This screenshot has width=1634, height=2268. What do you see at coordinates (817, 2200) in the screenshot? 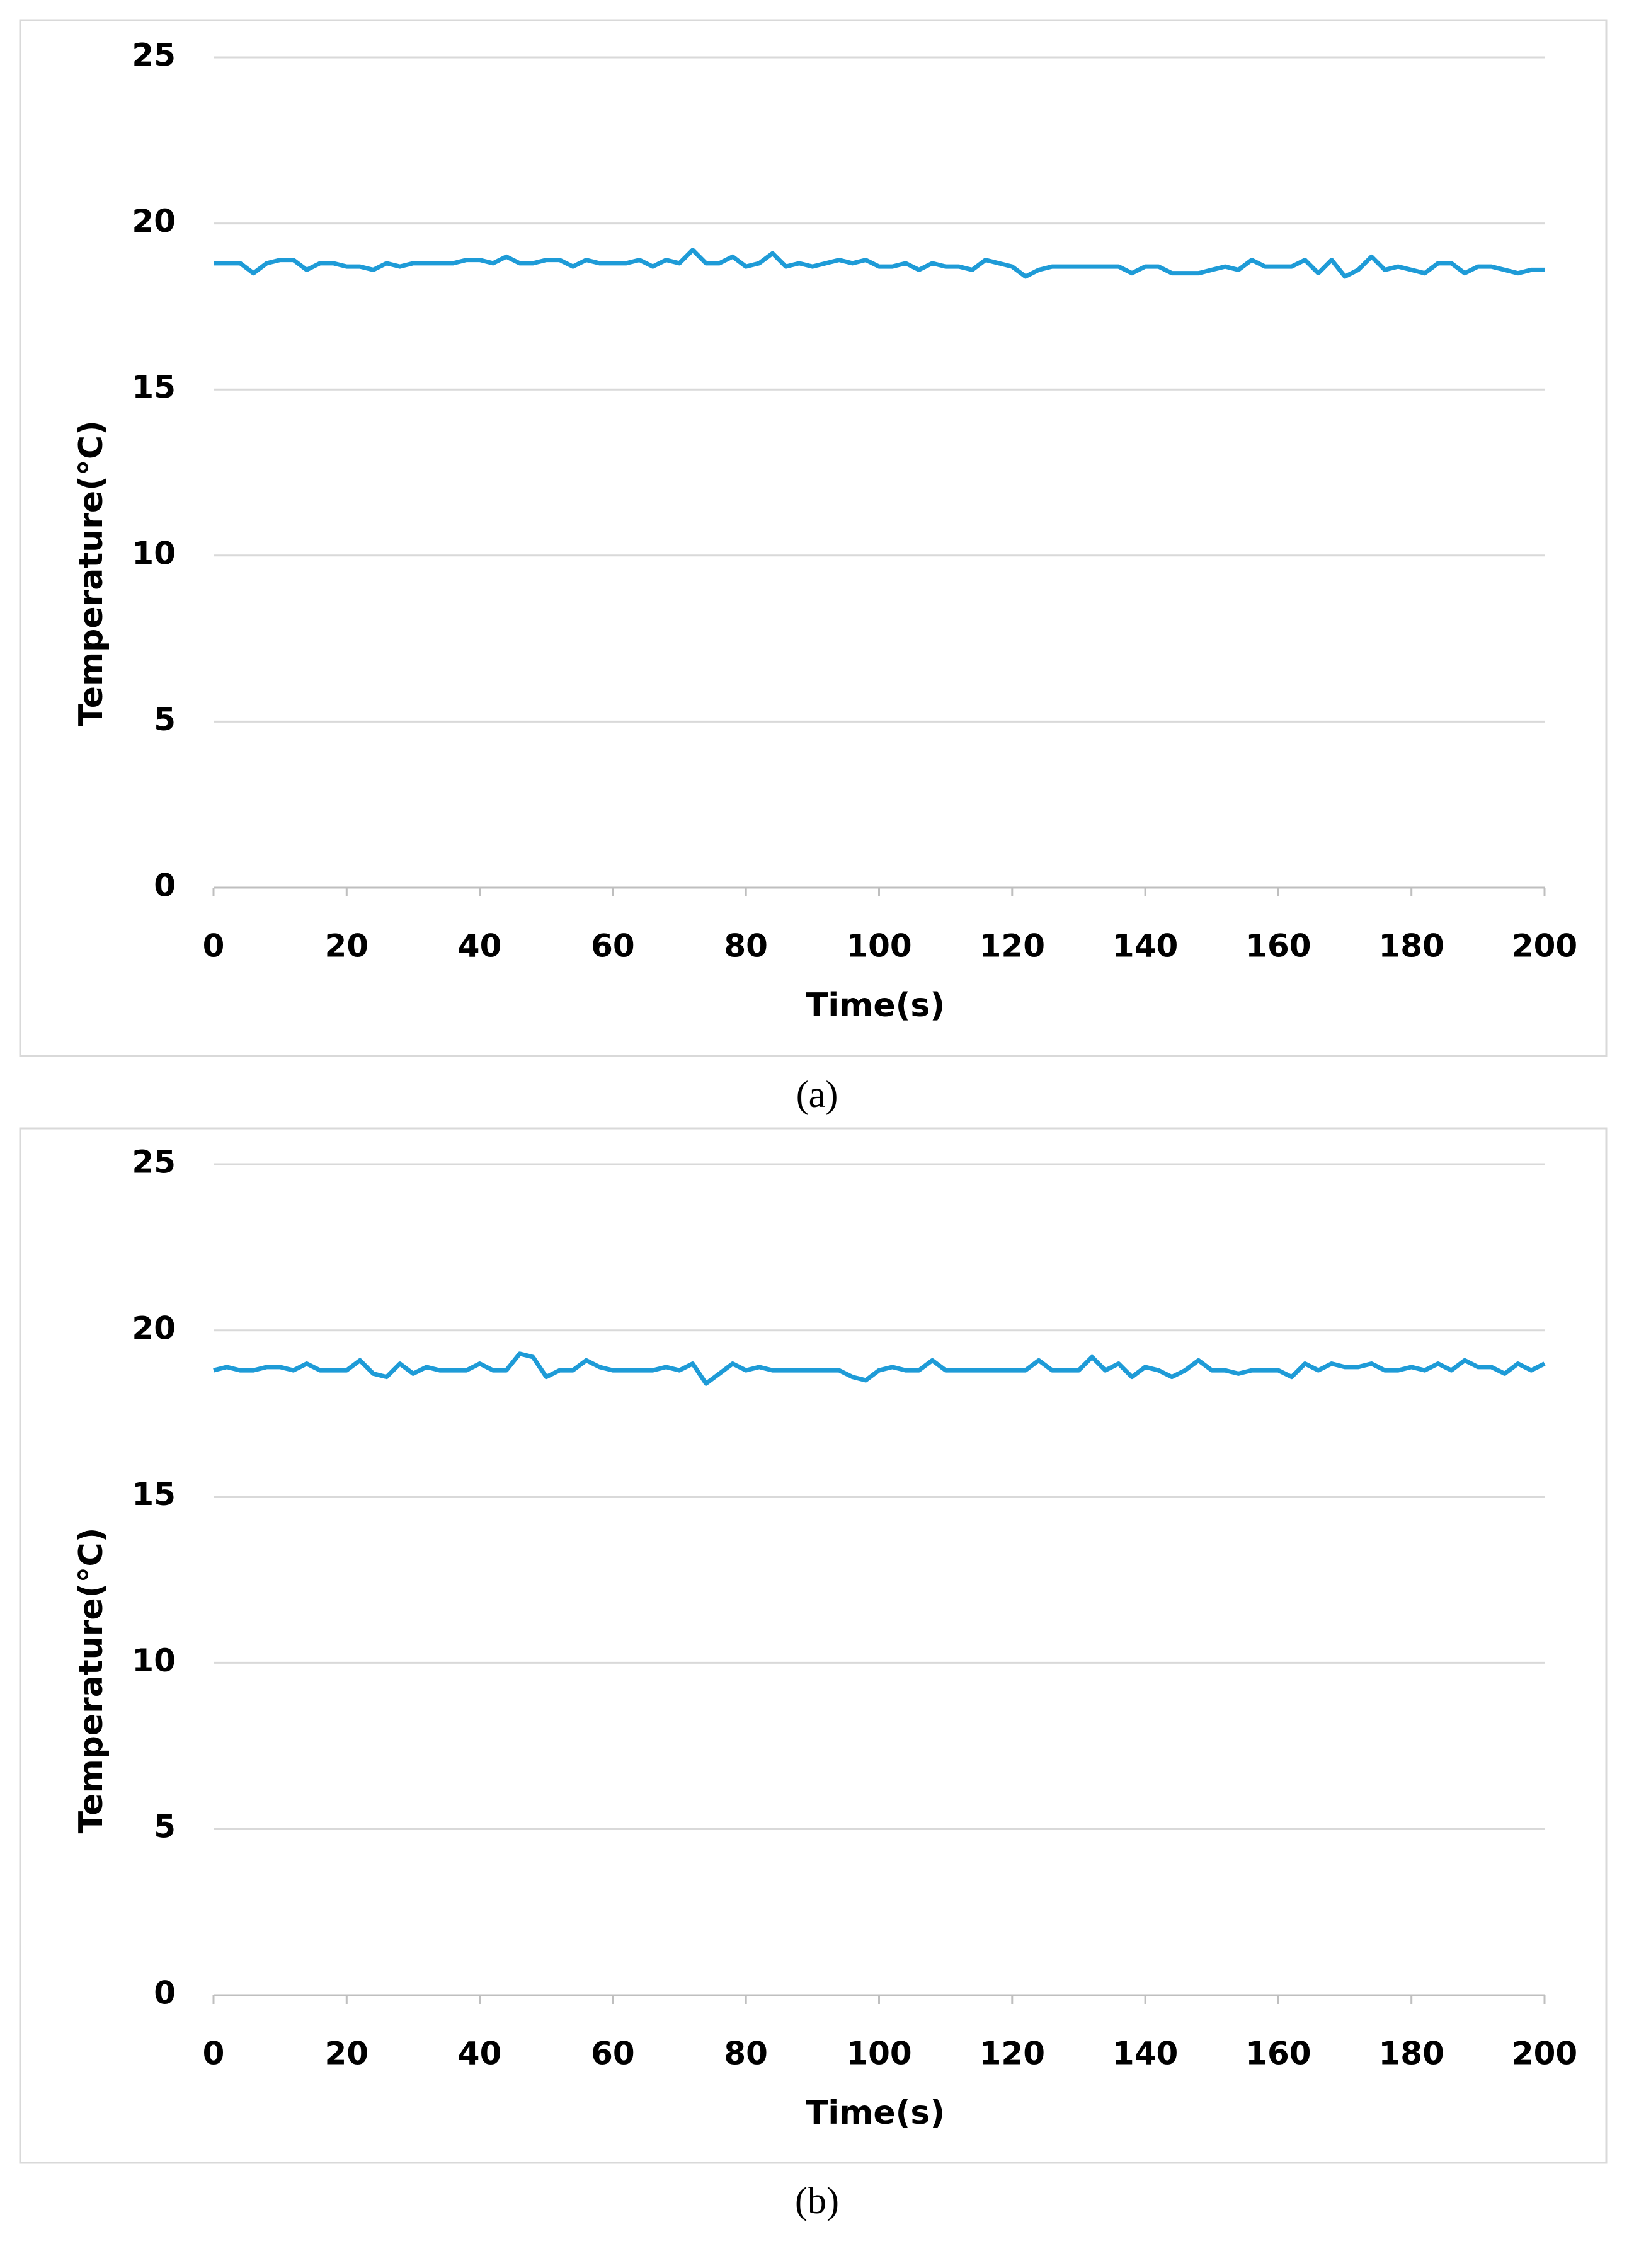
I see `caption: (b)` at bounding box center [817, 2200].